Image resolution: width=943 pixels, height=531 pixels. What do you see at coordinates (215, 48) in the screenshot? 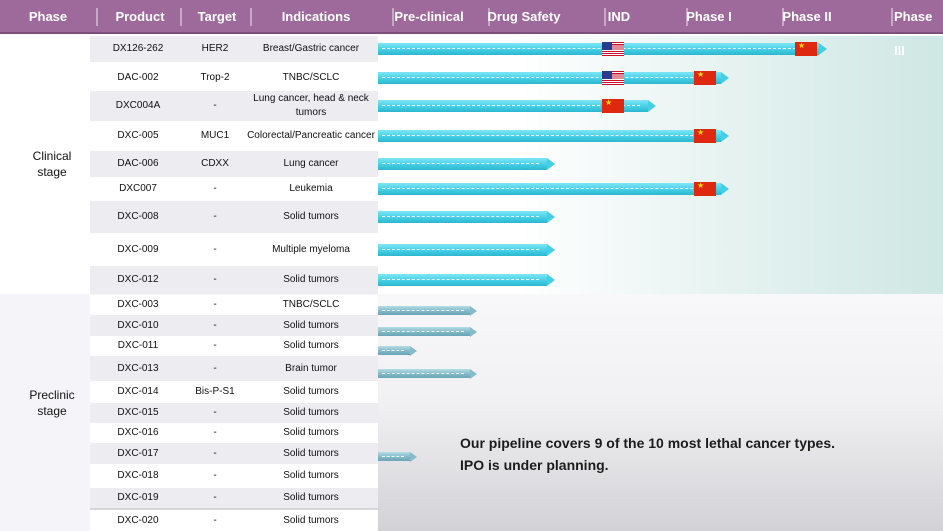
I see `cell-target: HER2` at bounding box center [215, 48].